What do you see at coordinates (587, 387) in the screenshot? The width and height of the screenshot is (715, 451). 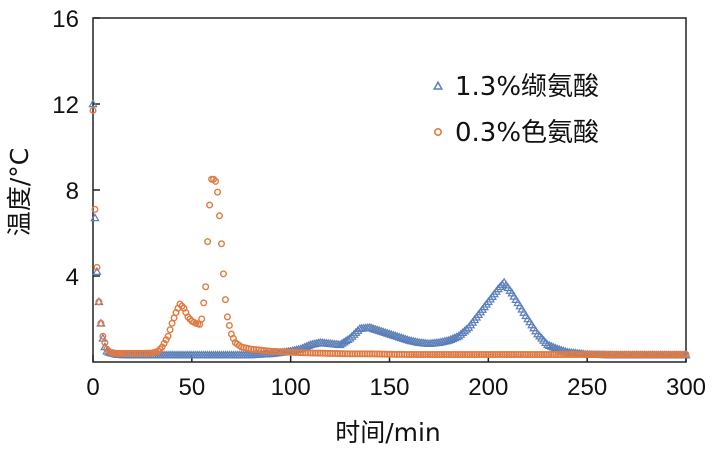 I see `x-tick-label: 250` at bounding box center [587, 387].